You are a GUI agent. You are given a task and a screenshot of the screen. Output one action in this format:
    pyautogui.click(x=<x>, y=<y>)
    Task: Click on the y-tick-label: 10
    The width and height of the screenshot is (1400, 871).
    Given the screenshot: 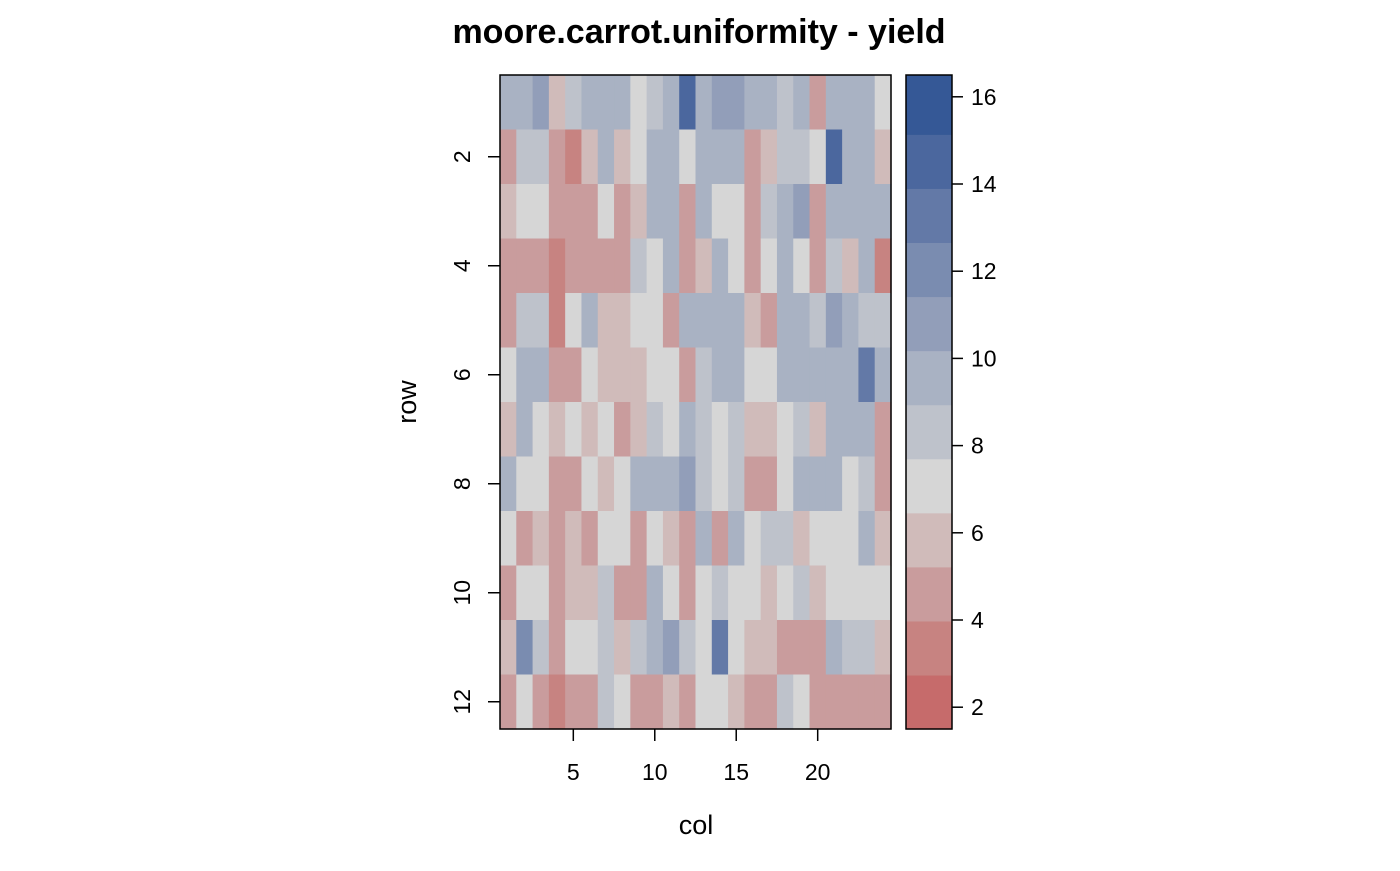 What is the action you would take?
    pyautogui.click(x=462, y=593)
    